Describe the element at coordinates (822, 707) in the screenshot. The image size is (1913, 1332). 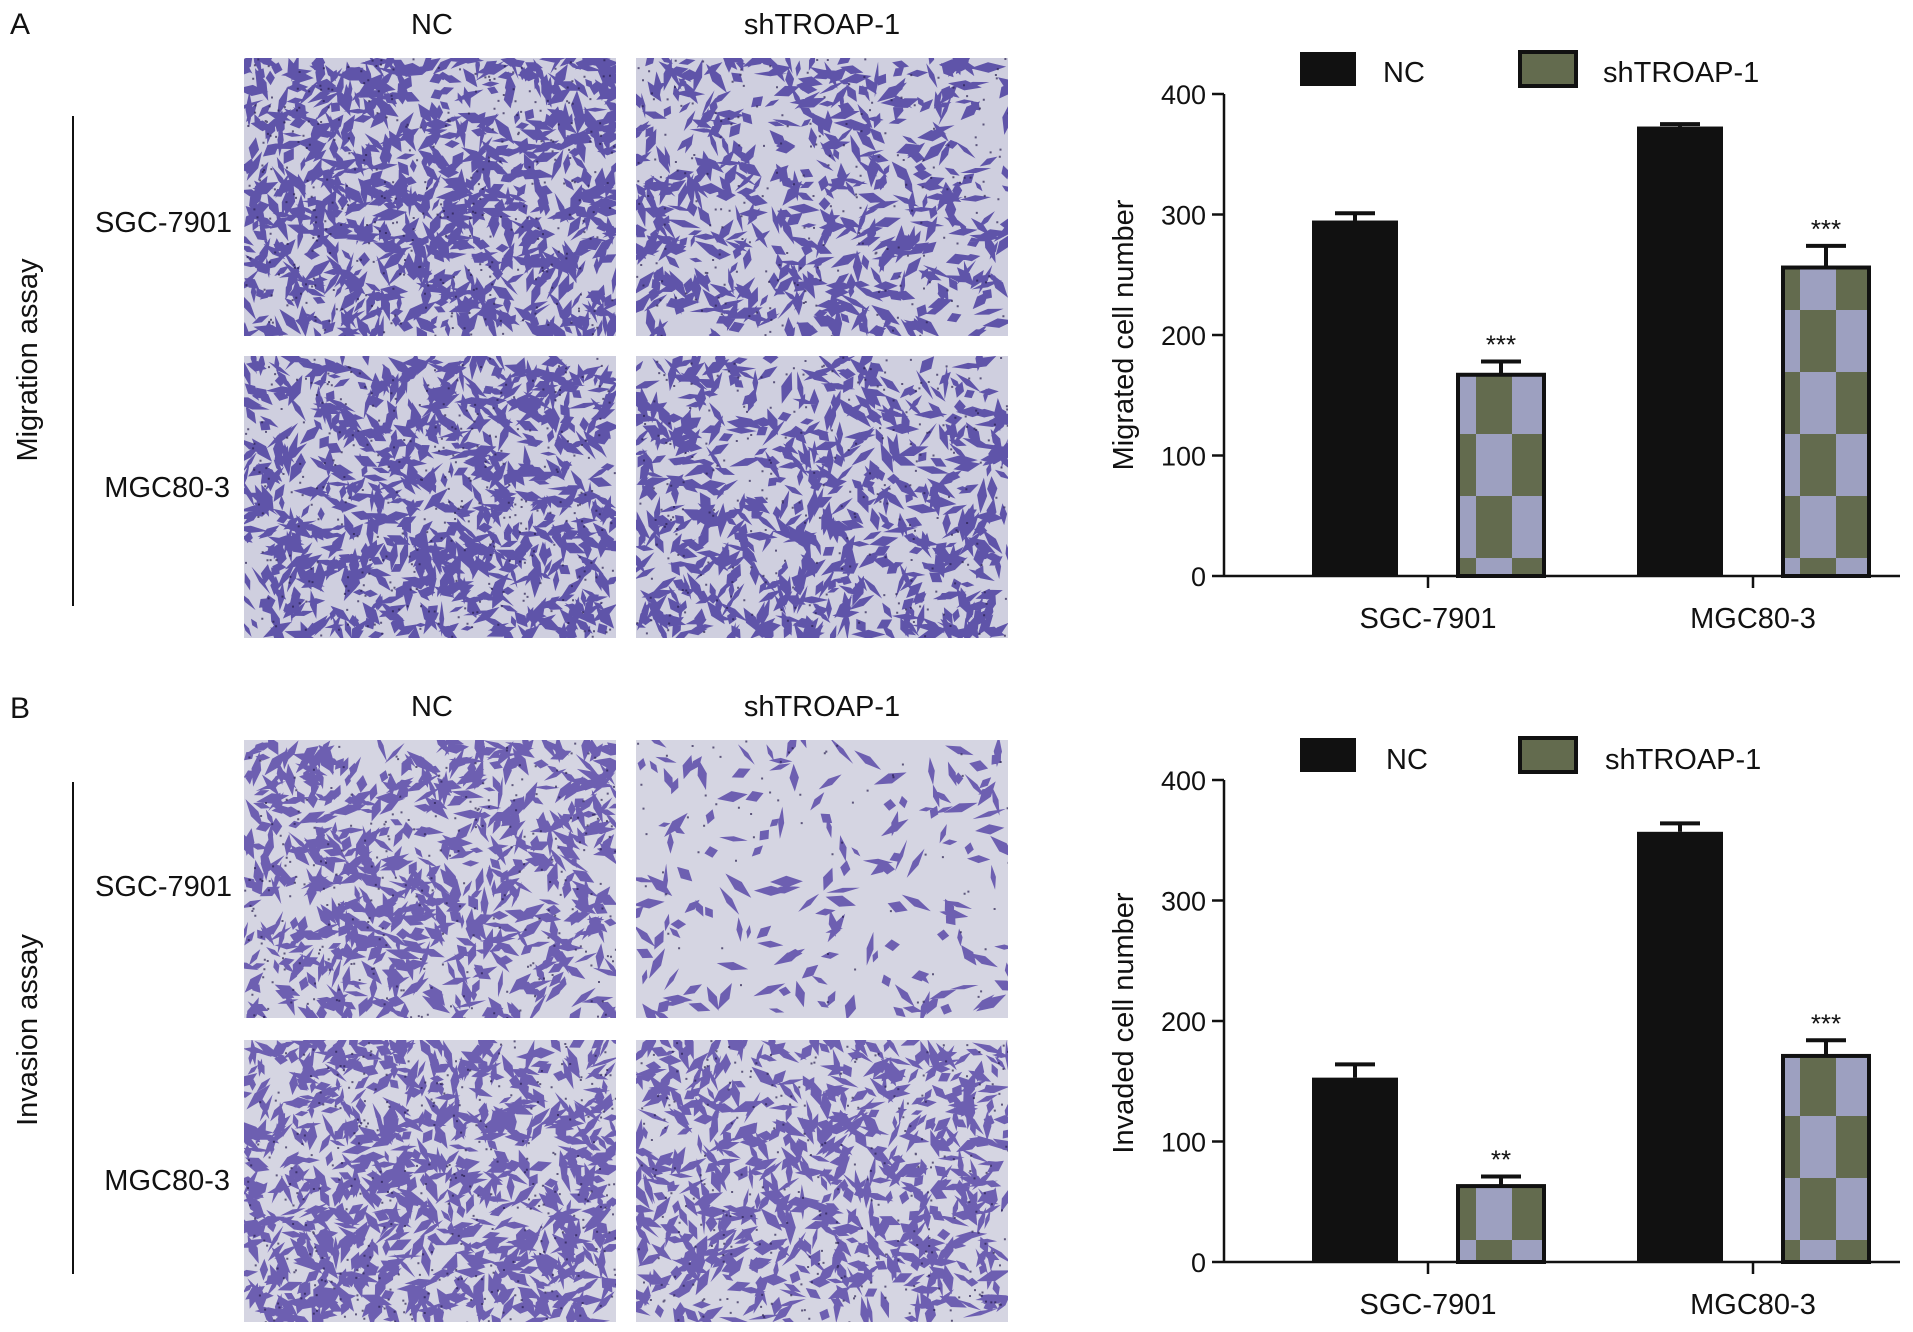
I see `col-label-sh-b: shTROAP-1` at that location.